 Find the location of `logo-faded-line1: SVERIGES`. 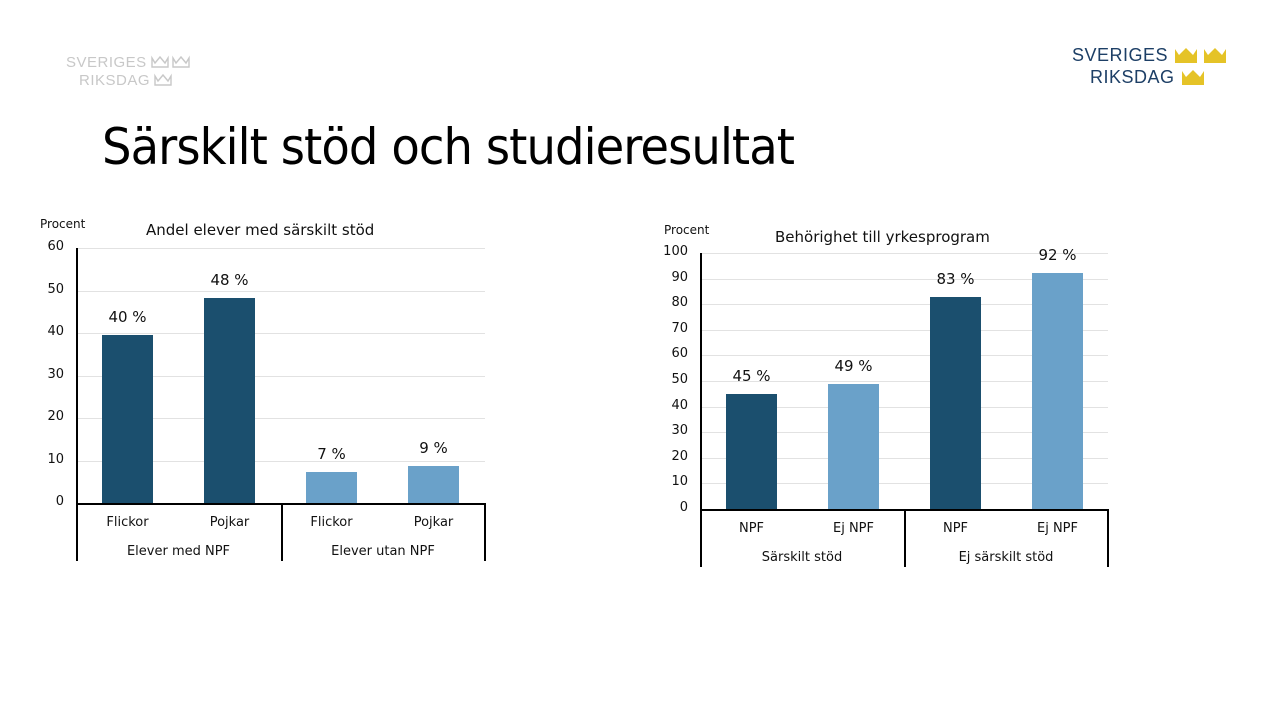

logo-faded-line1: SVERIGES is located at coordinates (106, 62).